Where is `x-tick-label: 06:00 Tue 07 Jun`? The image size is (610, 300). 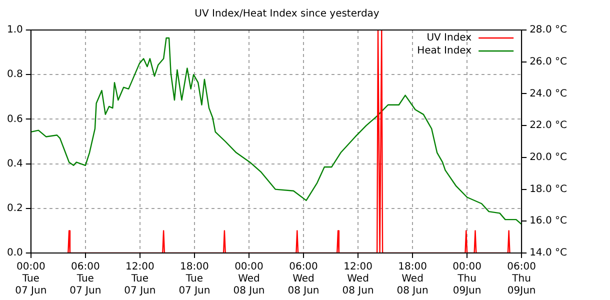 x-tick-label: 06:00 Tue 07 Jun is located at coordinates (86, 279).